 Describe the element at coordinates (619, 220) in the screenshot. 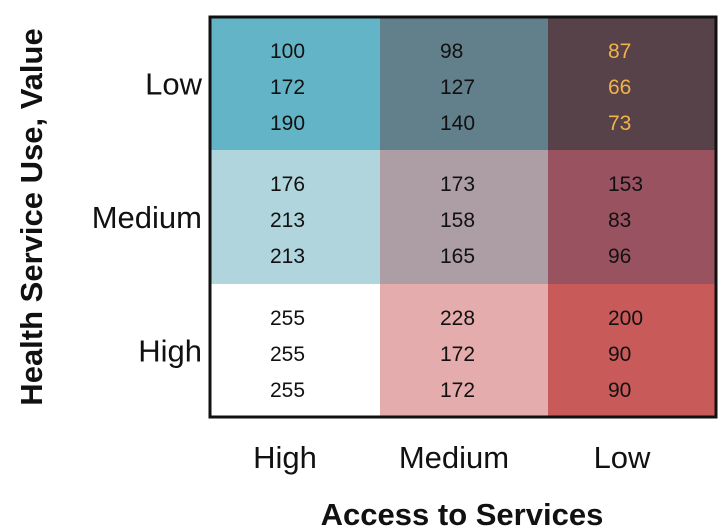

I see `cell-value-label: 83` at that location.